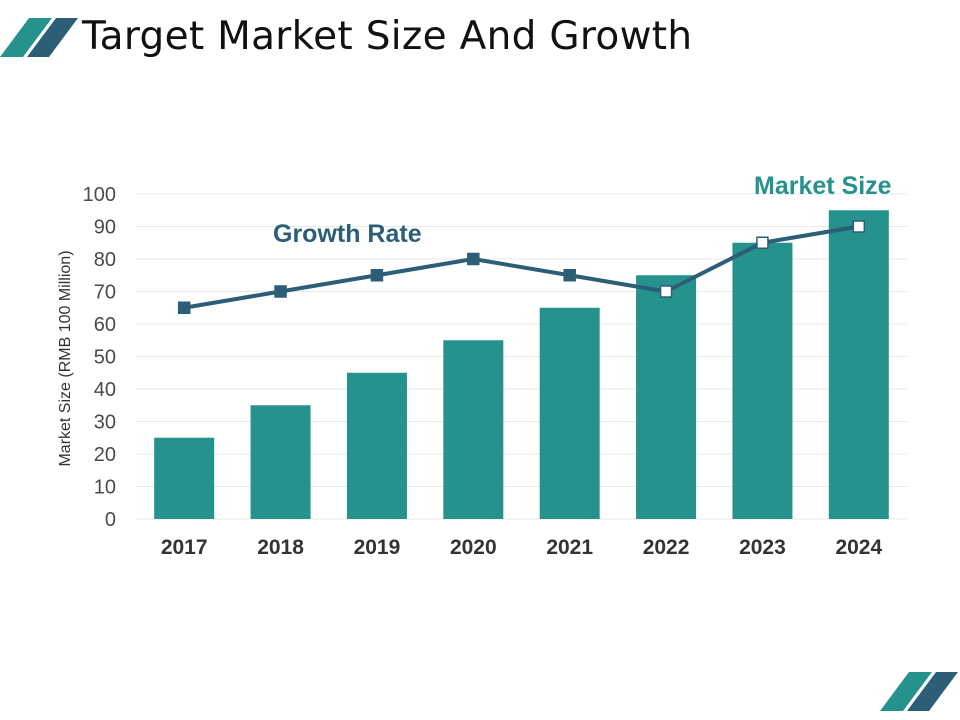 The width and height of the screenshot is (960, 720). What do you see at coordinates (473, 429) in the screenshot?
I see `bar-2020` at bounding box center [473, 429].